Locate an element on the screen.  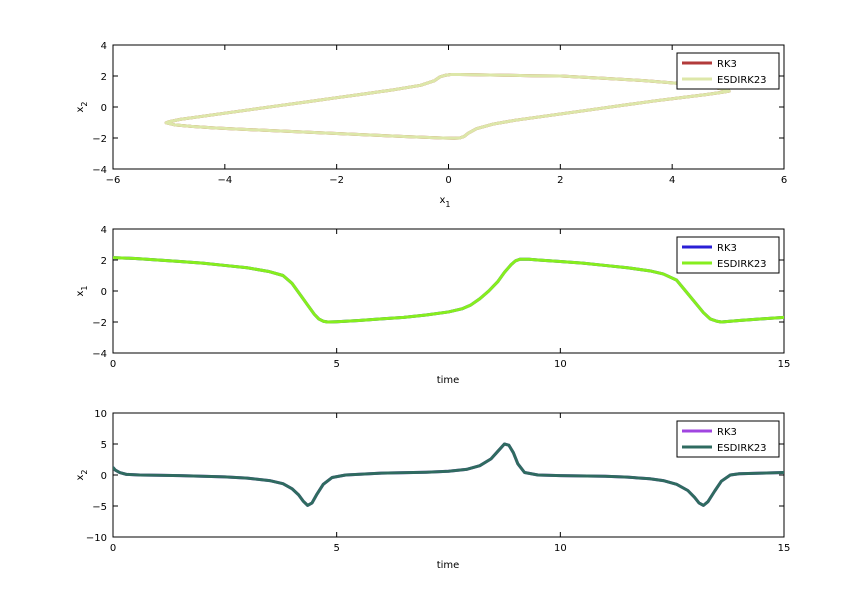
y-axis-label-subscript: 1 is located at coordinates (84, 287).